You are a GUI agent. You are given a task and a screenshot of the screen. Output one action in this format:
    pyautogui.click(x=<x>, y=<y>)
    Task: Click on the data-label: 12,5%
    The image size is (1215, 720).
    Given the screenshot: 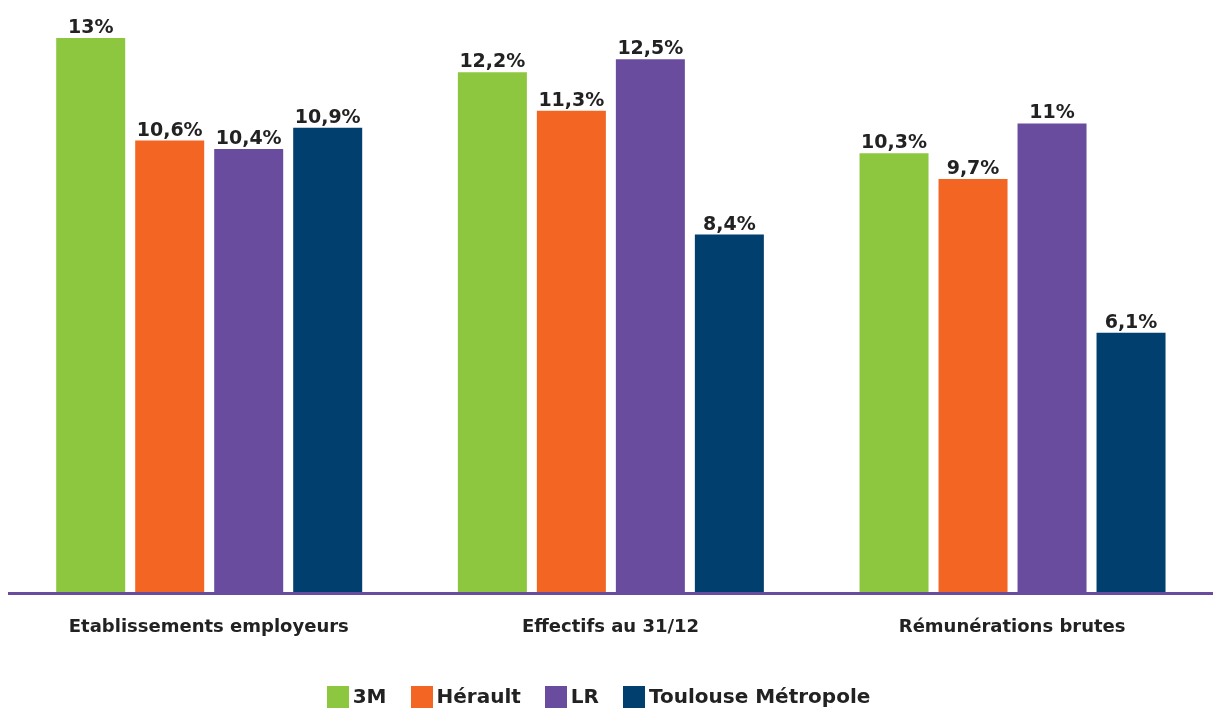 What is the action you would take?
    pyautogui.click(x=650, y=47)
    